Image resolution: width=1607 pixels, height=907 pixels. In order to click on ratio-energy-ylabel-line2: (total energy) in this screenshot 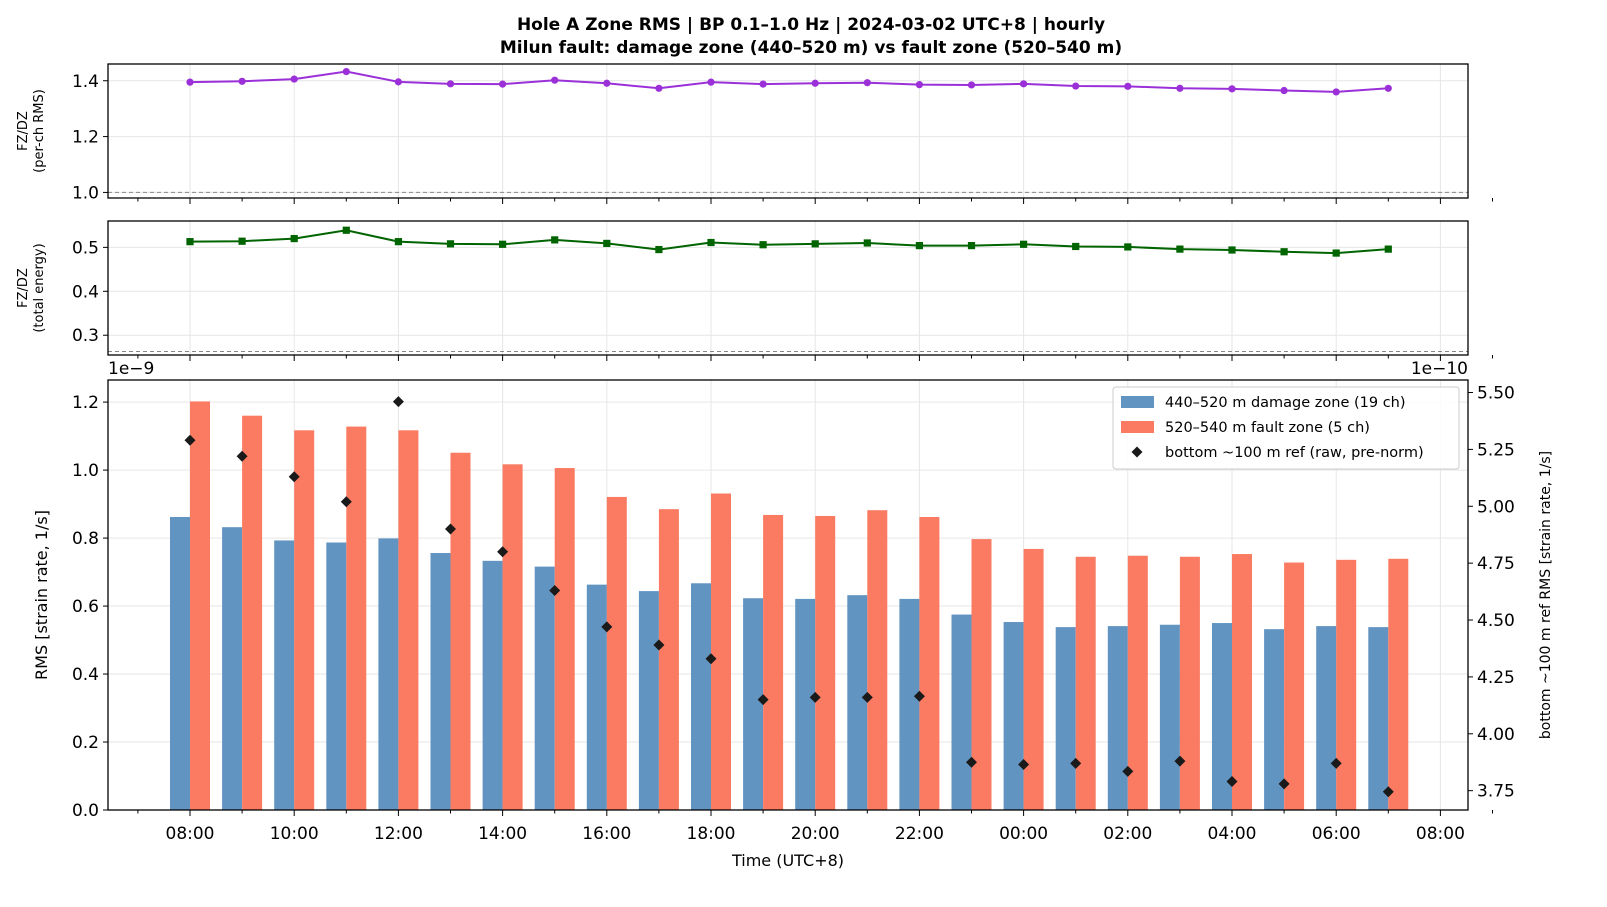, I will do `click(39, 287)`.